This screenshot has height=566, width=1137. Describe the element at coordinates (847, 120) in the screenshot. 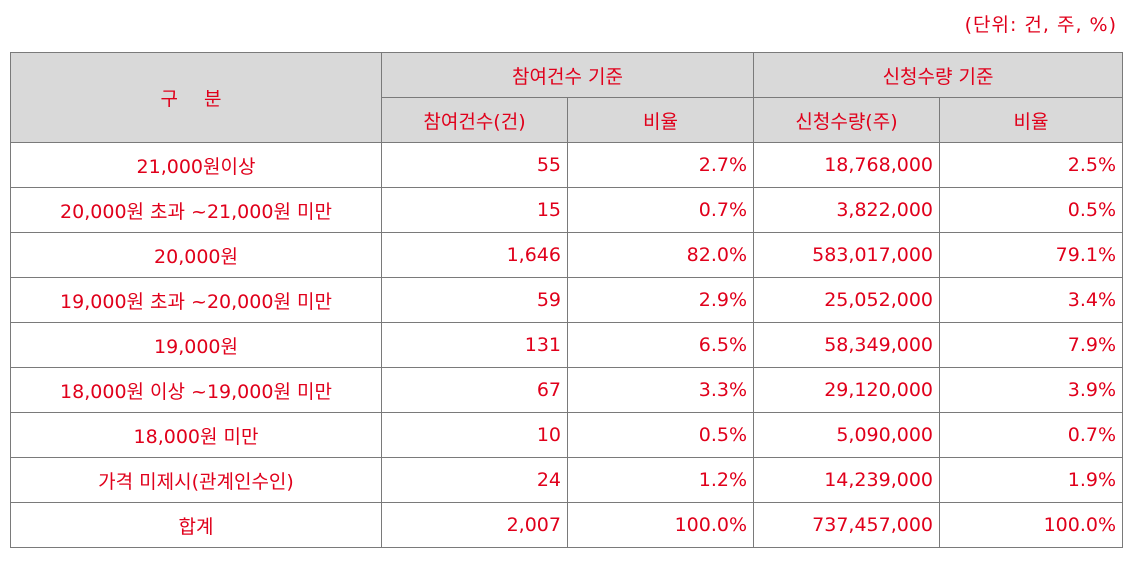

I see `header-quantity: 신청수량(주)` at that location.